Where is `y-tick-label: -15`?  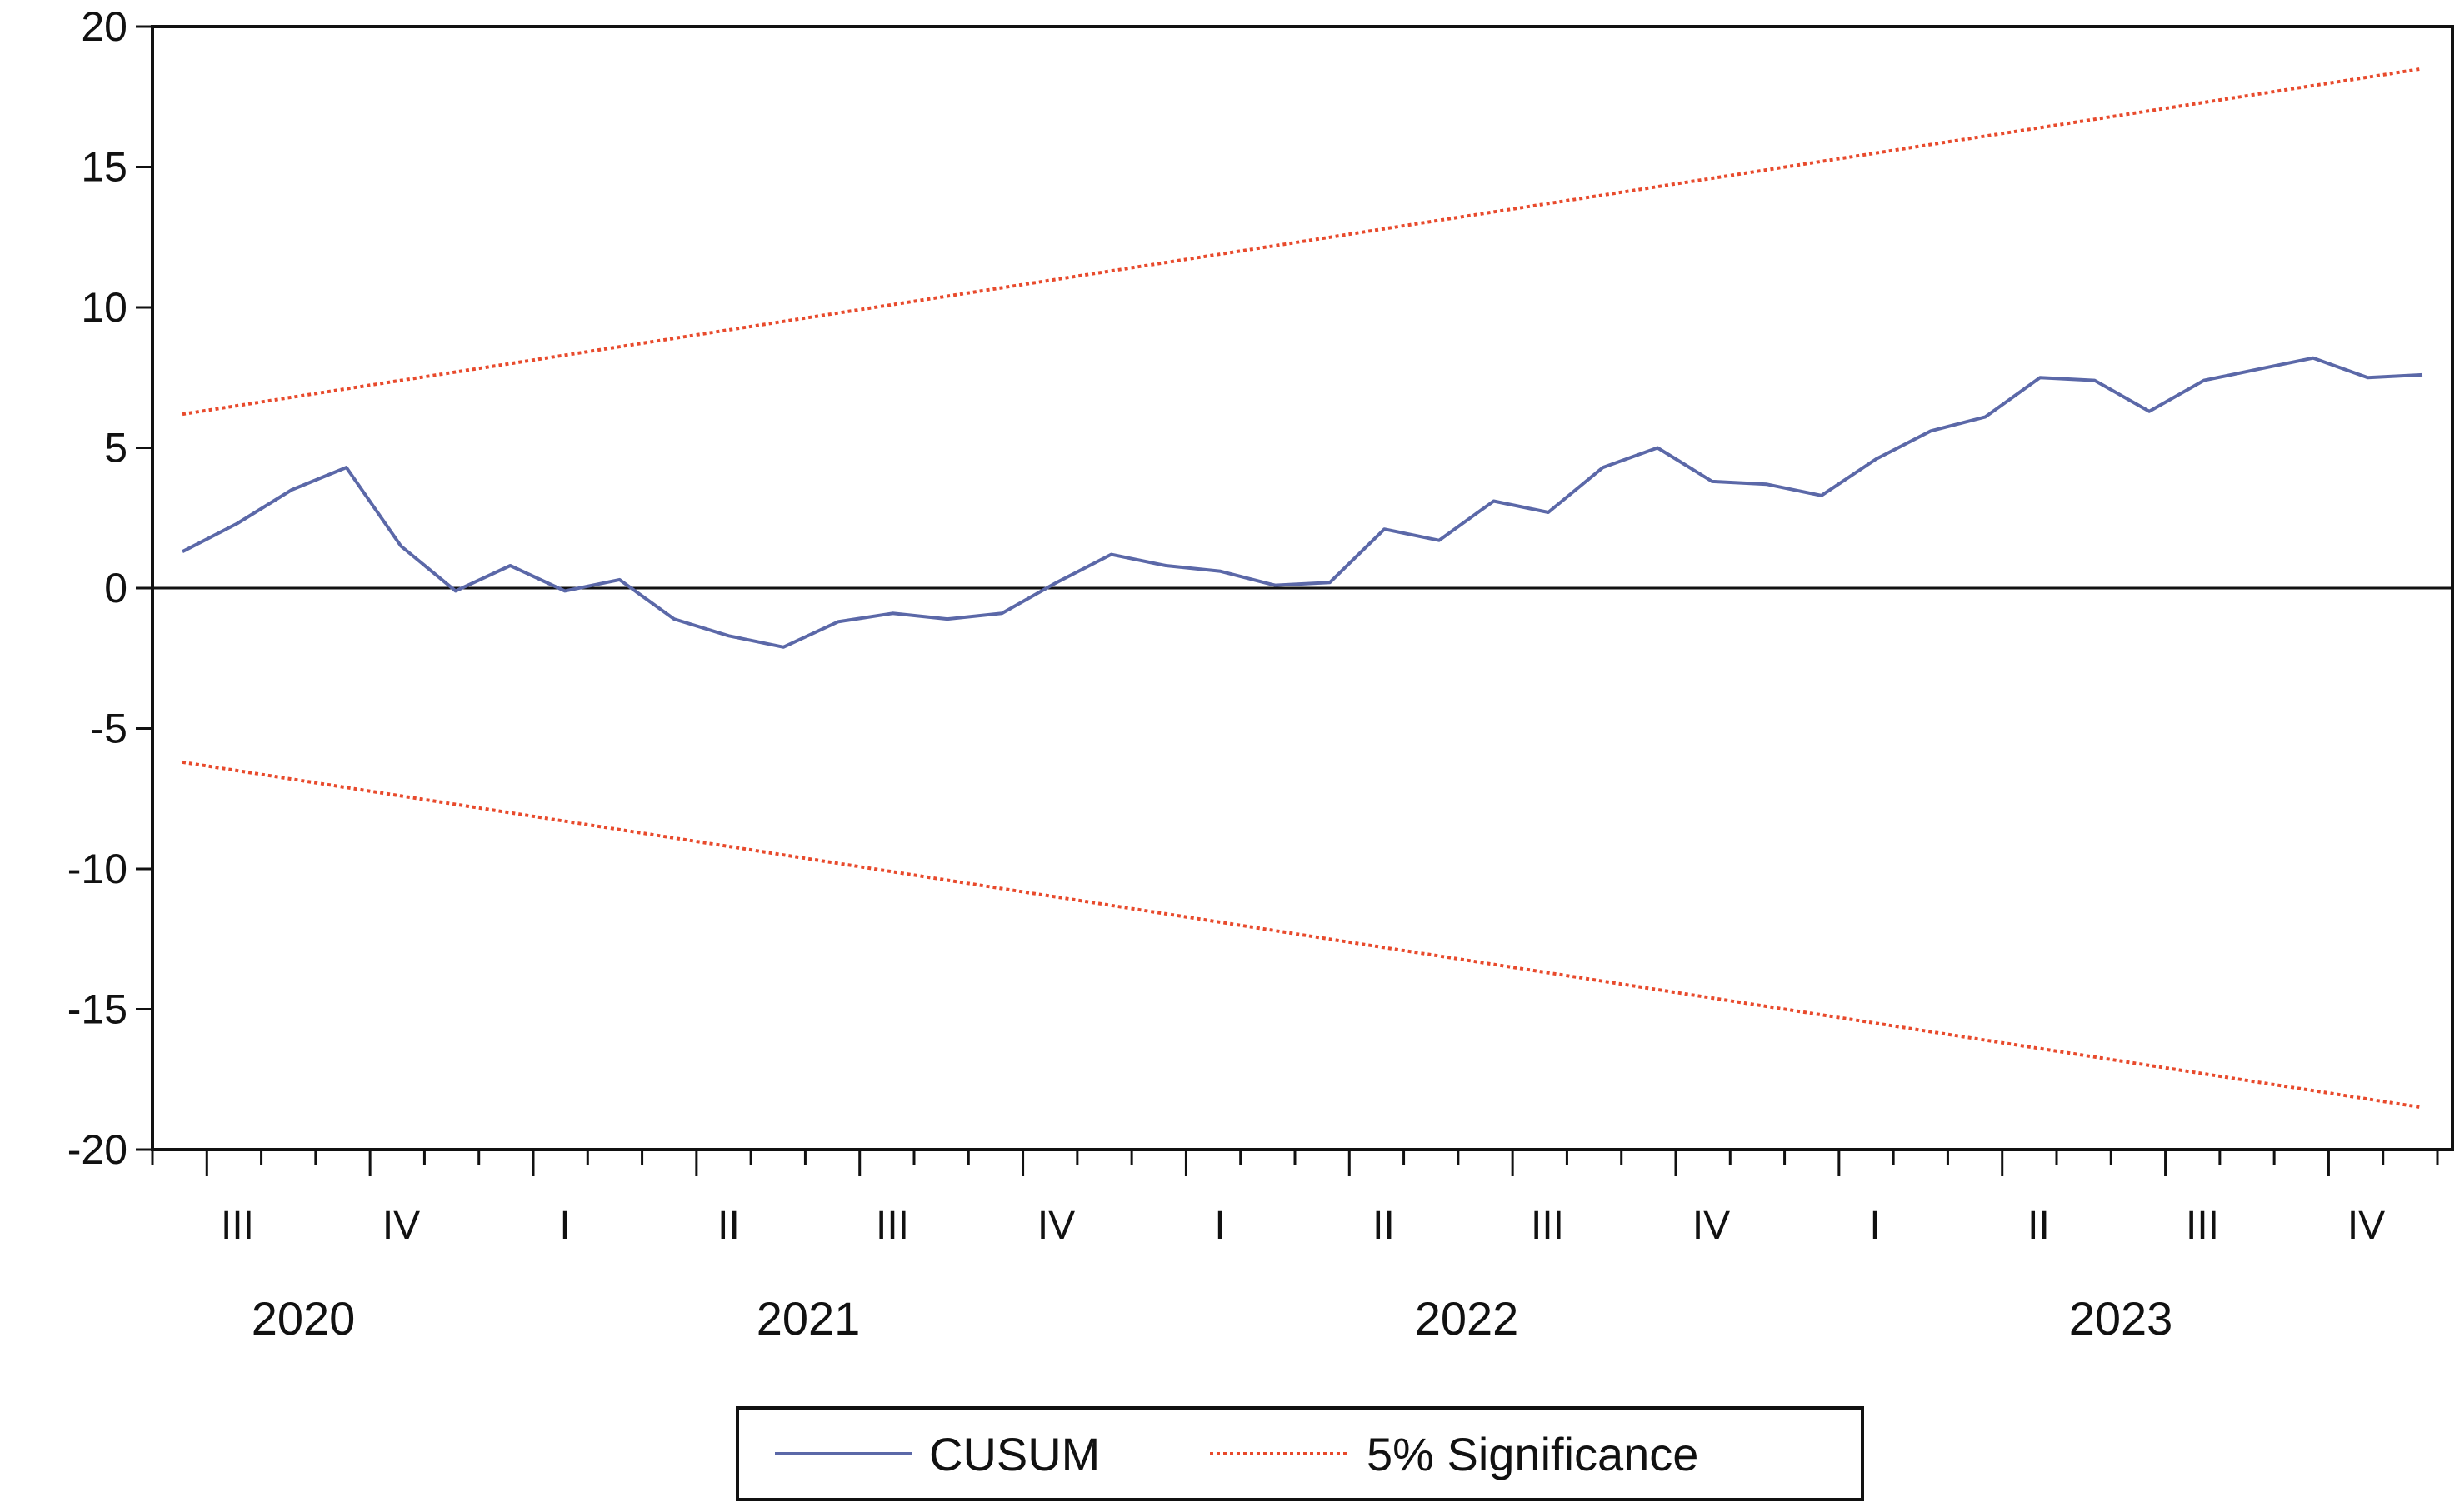 y-tick-label: -15 is located at coordinates (97, 1009).